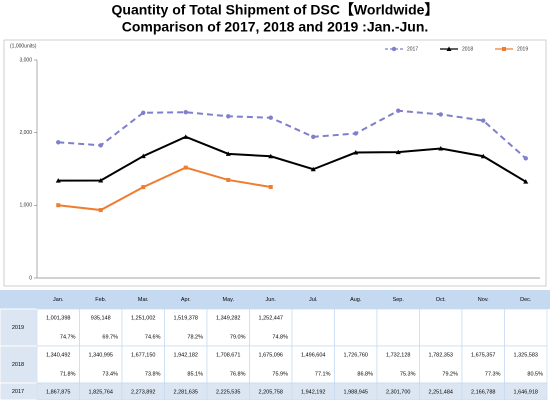 The height and width of the screenshot is (400, 550). Describe the element at coordinates (25, 206) in the screenshot. I see `y-tick-label: 1,000` at that location.